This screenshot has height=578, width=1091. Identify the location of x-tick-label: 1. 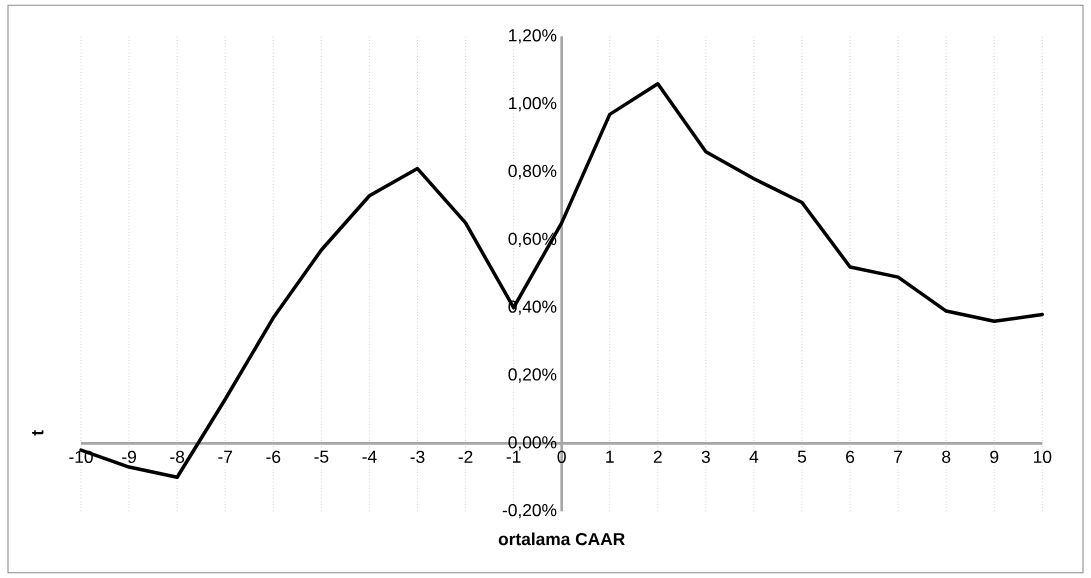
(610, 456).